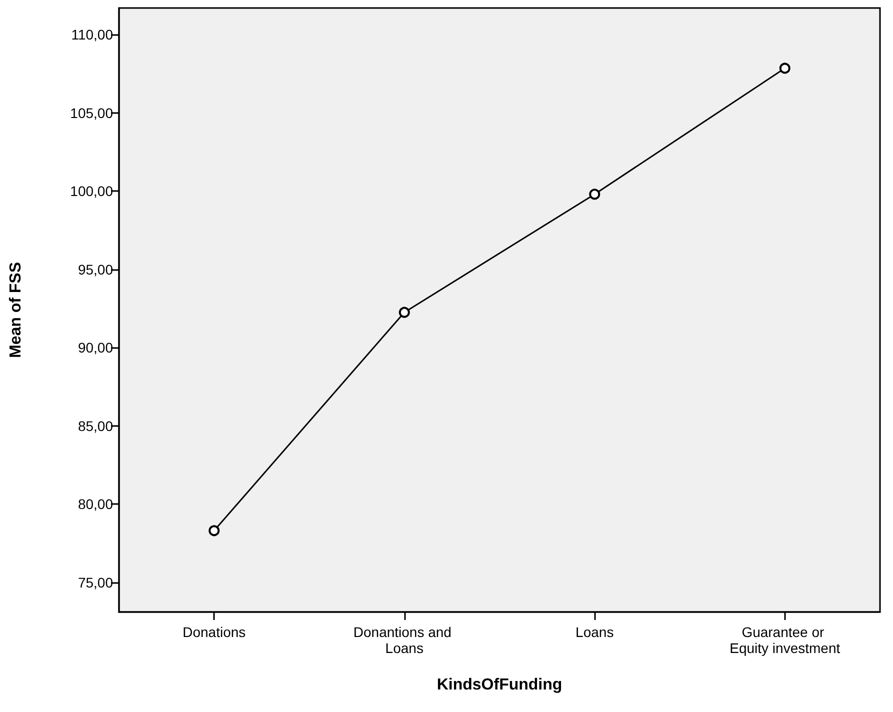  What do you see at coordinates (595, 632) in the screenshot?
I see `x-tick-label: Loans` at bounding box center [595, 632].